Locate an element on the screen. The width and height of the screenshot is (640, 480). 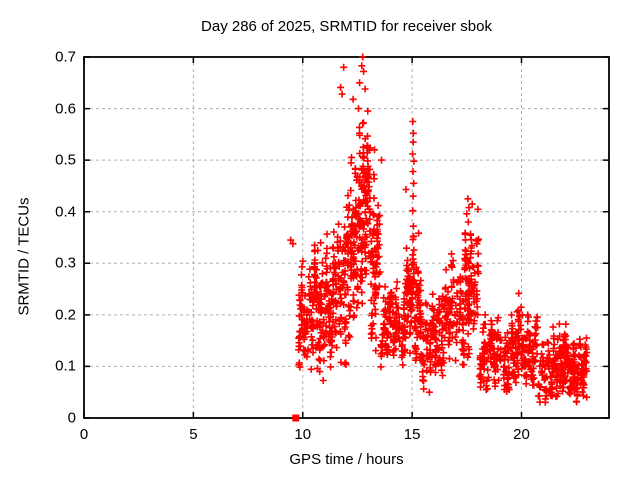
x-axis-label: GPS time / hours is located at coordinates (346, 459).